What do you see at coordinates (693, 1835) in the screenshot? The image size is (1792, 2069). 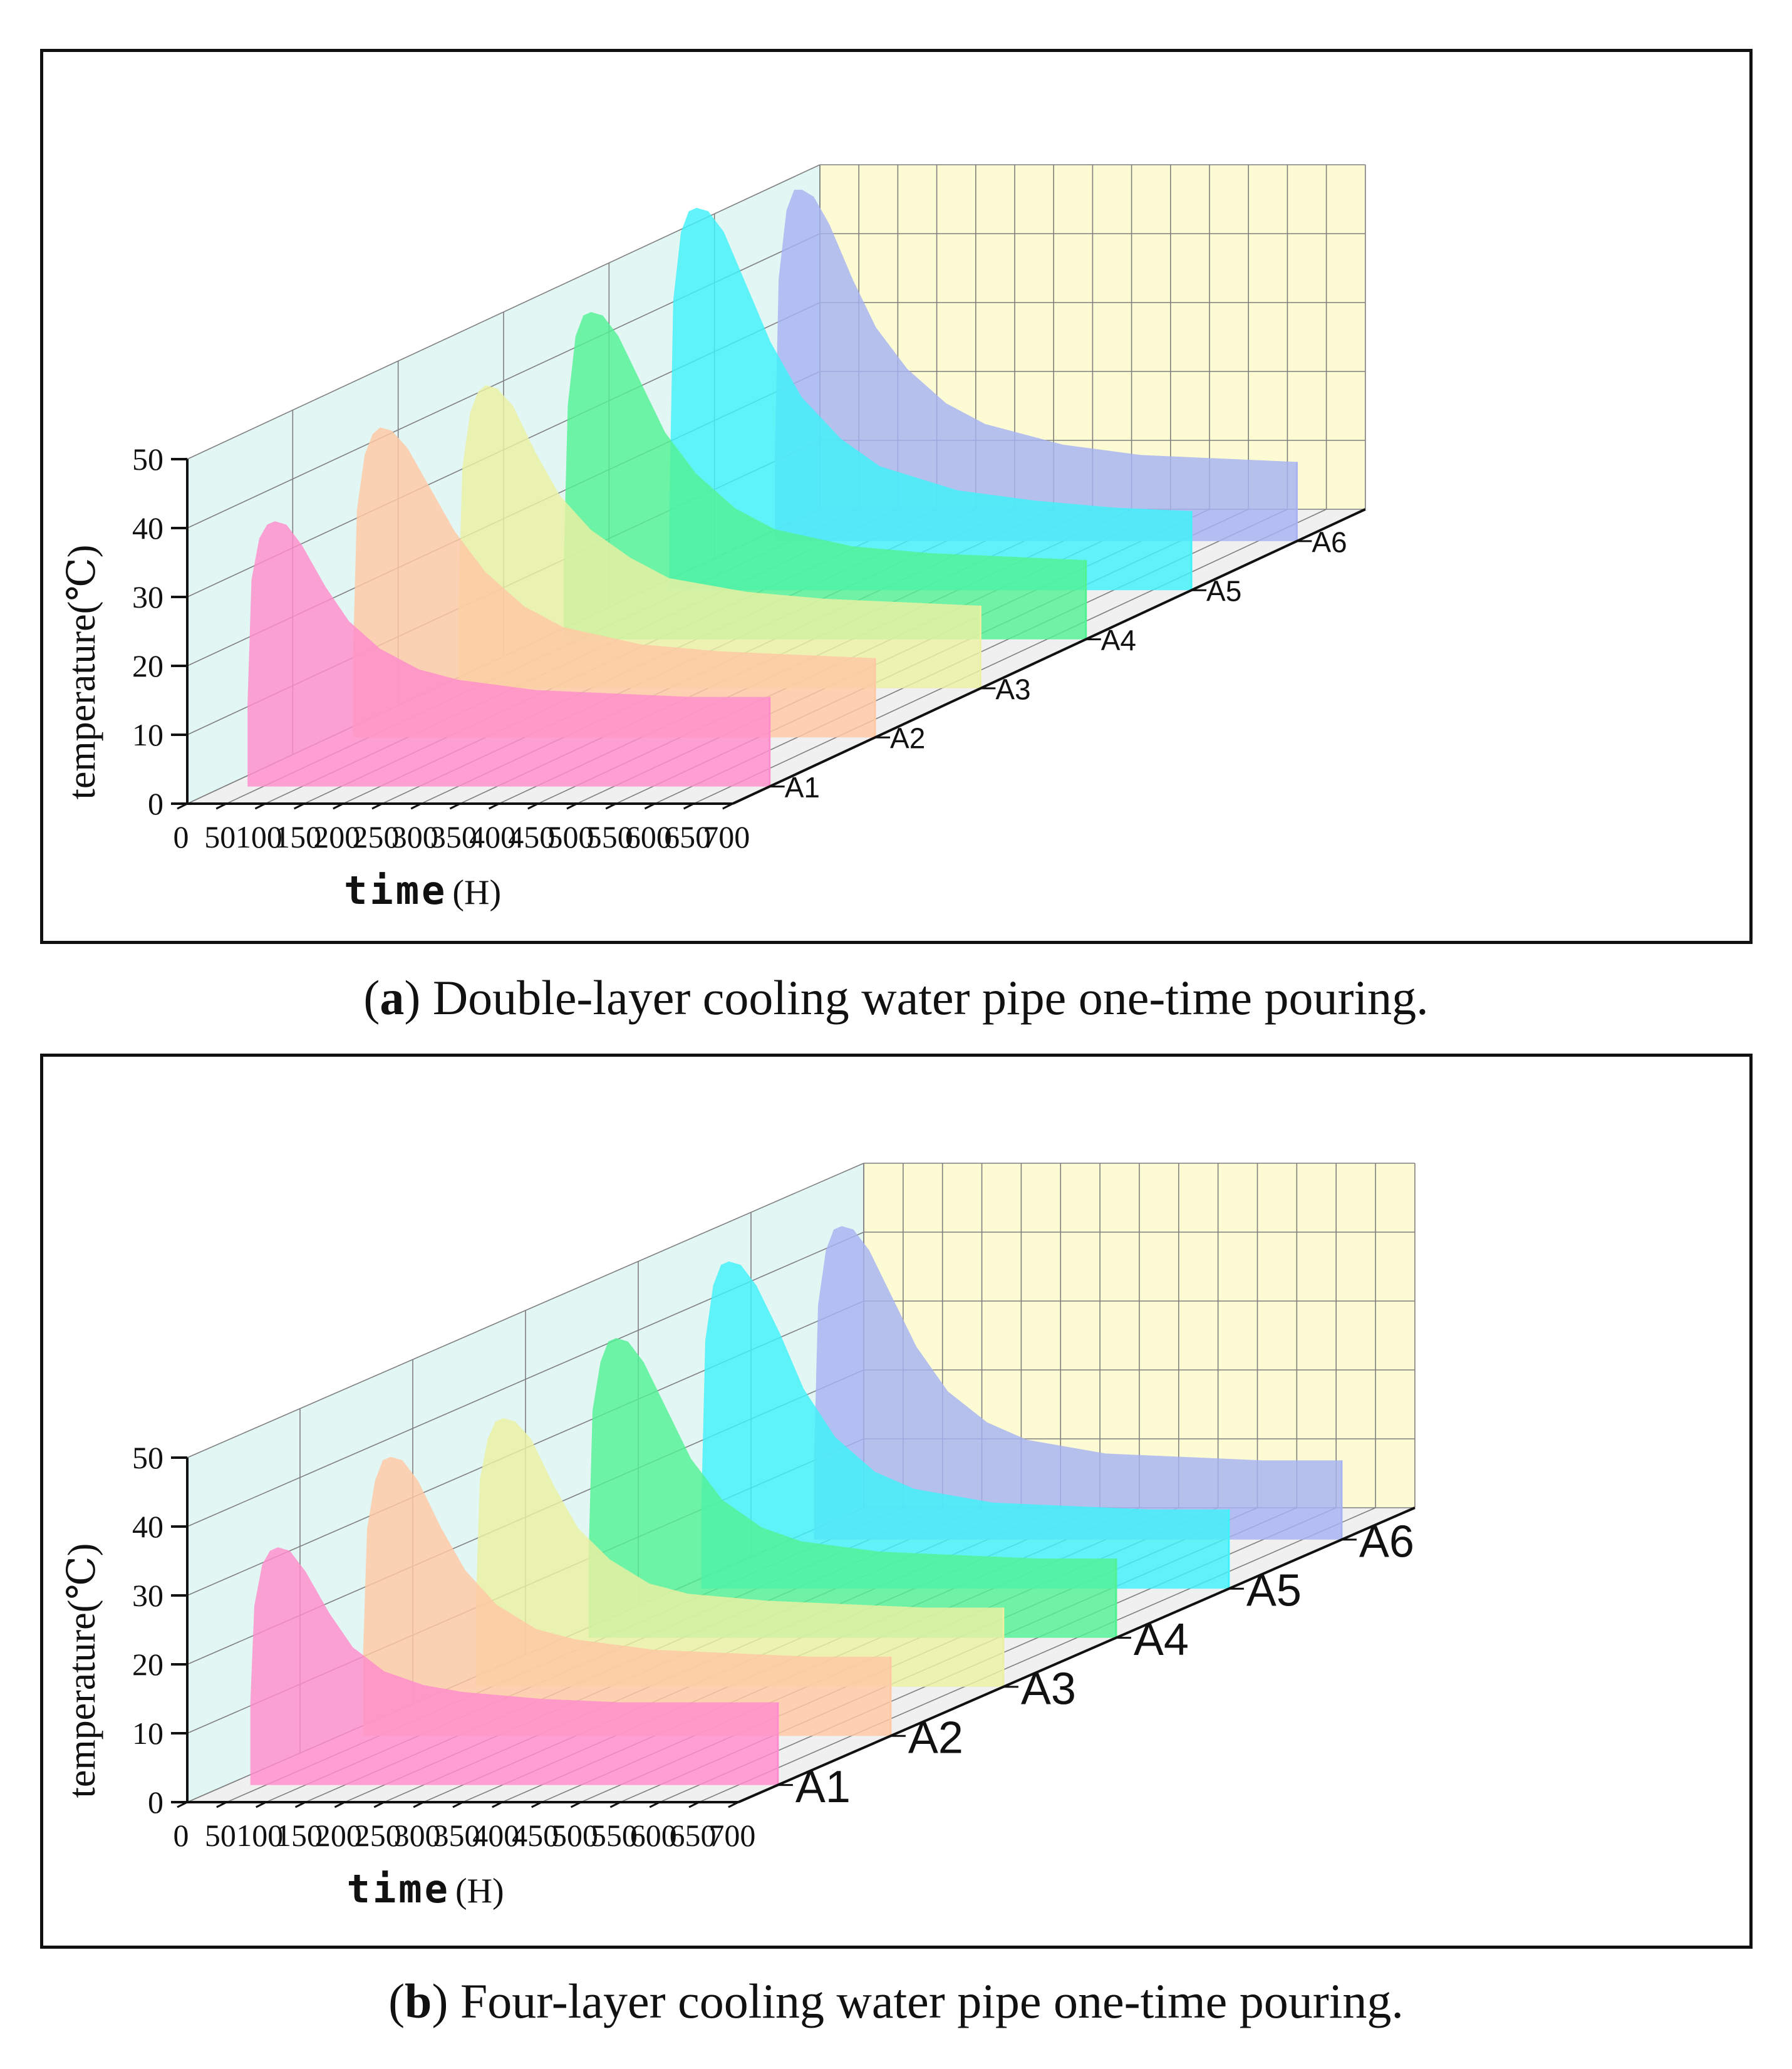 I see `pb-x-tick-label: 650` at bounding box center [693, 1835].